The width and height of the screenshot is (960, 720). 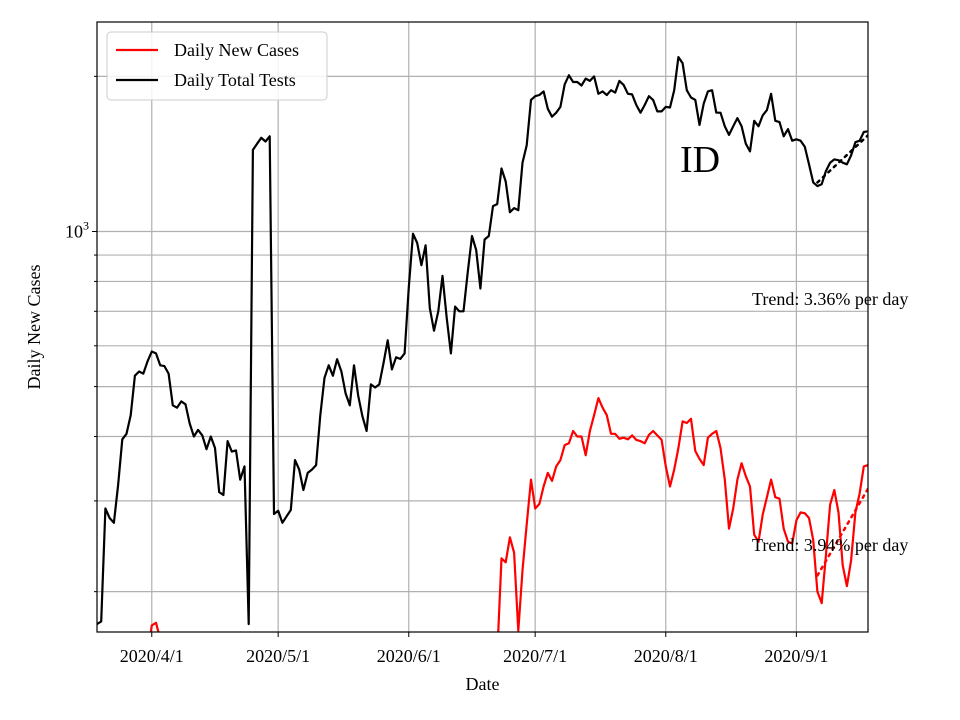 I want to click on x-tick-label: 2020/6/1, so click(x=409, y=656).